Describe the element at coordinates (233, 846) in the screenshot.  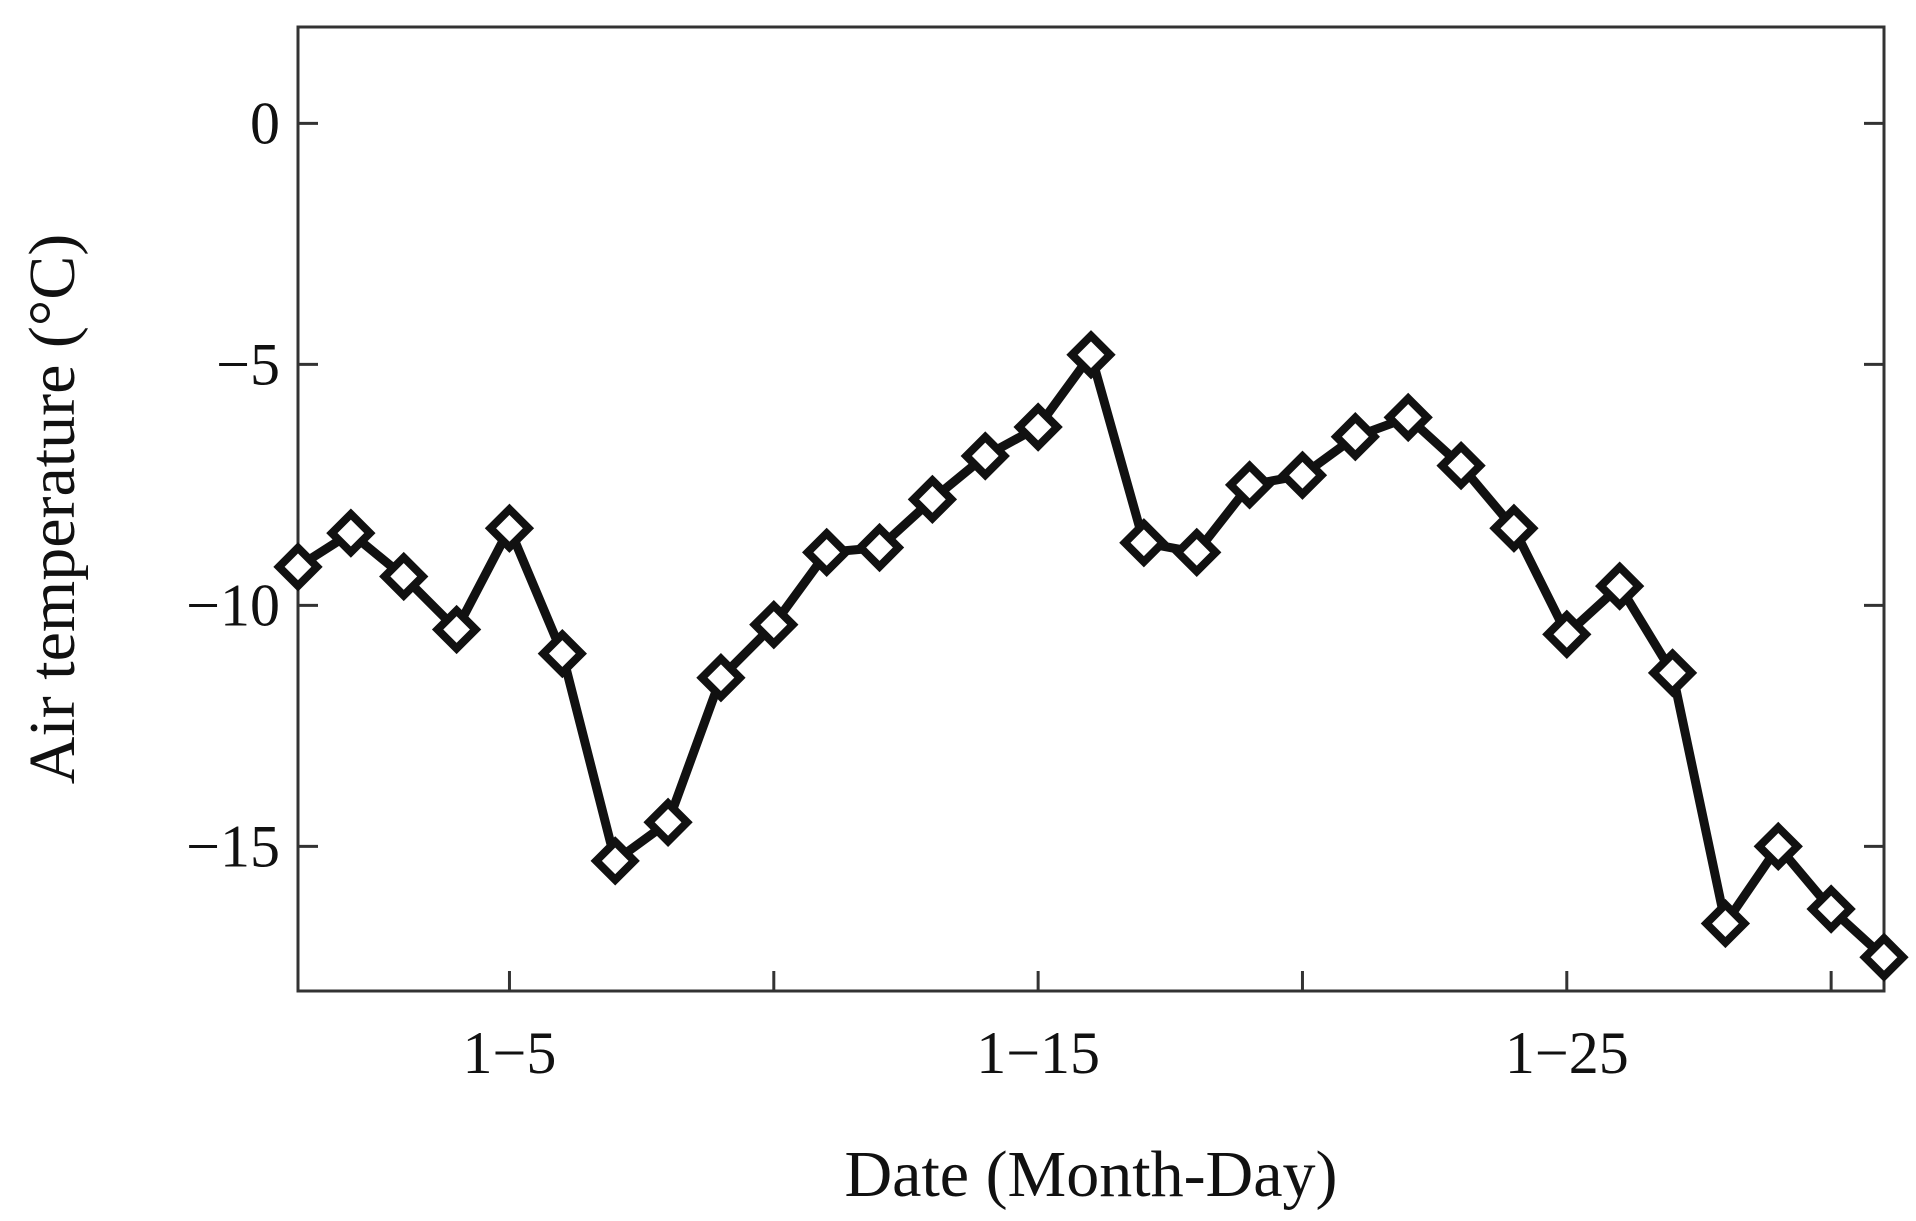
I see `y-tick-label: −15` at that location.